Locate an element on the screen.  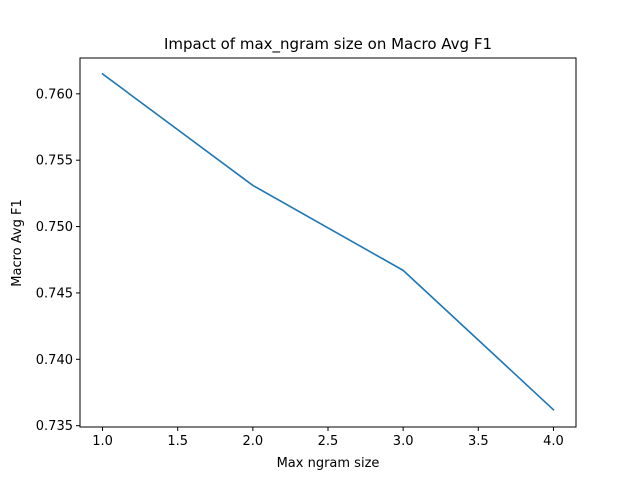
y-axis: 0.735 0.740 0.745 0.750 0.755 0.760 is located at coordinates (58, 260).